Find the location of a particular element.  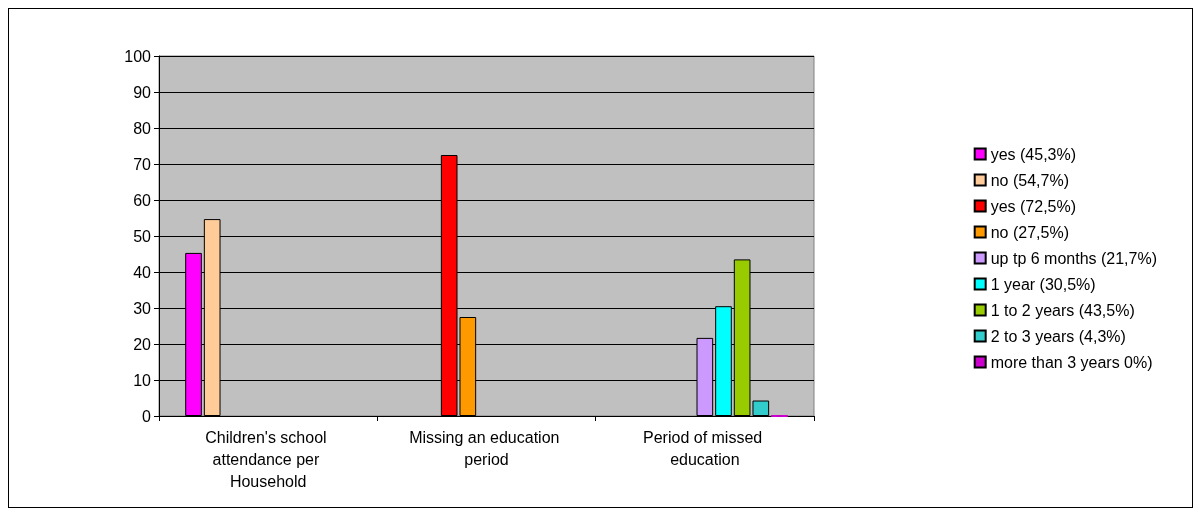

legend-label: 1 year (30,5%) is located at coordinates (1043, 284).